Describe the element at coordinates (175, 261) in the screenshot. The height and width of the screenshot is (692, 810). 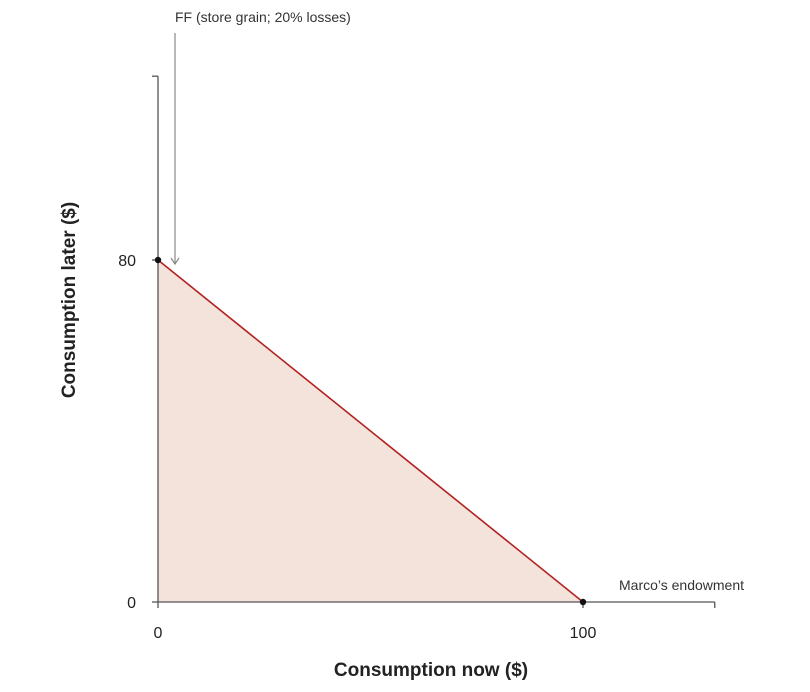
I see `ff-annotation-arrowhead` at that location.